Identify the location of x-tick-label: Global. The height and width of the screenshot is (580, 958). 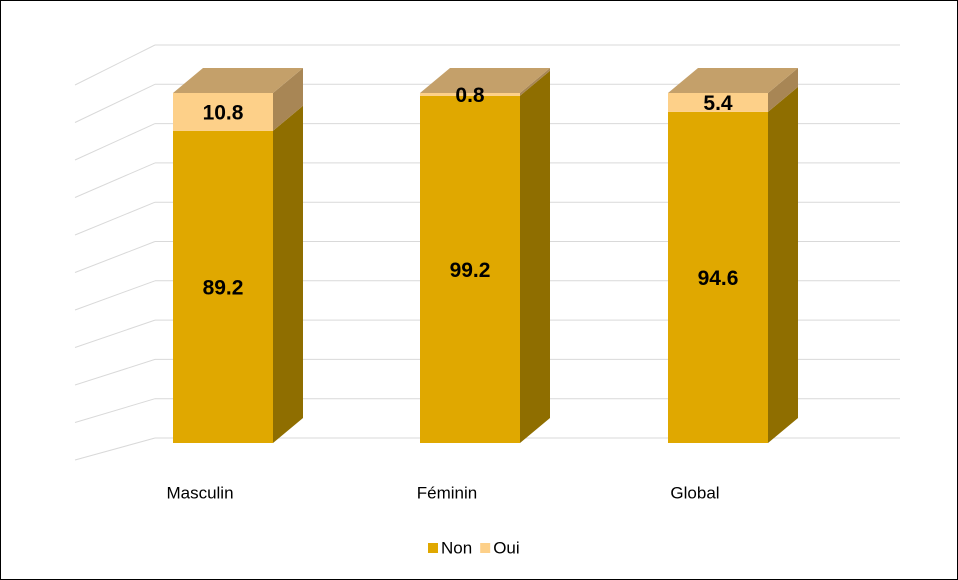
(694, 492).